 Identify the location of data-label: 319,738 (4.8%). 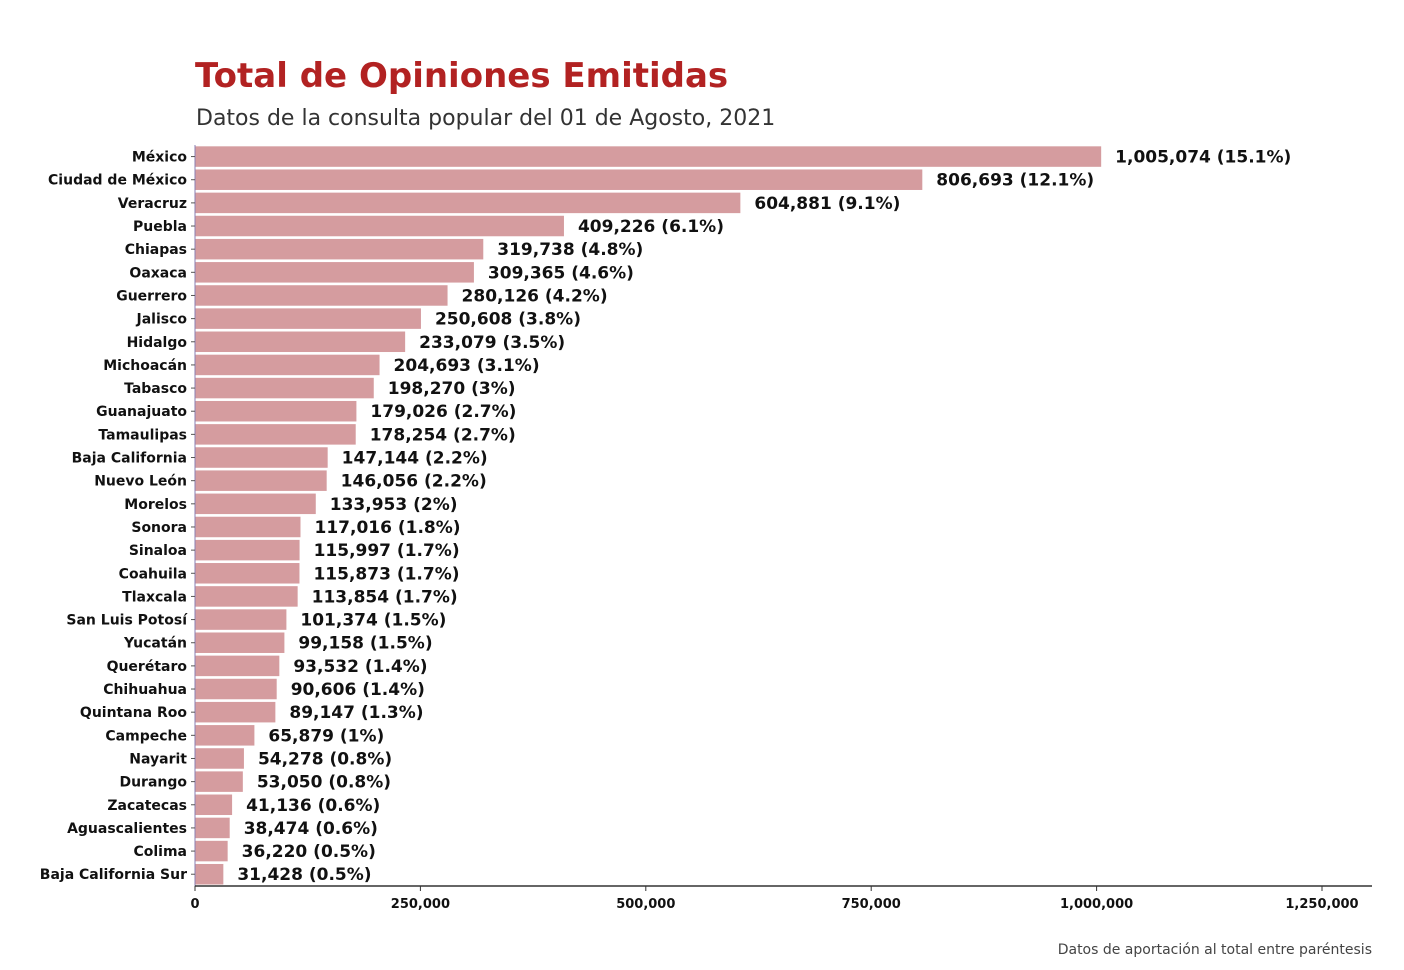
(570, 250).